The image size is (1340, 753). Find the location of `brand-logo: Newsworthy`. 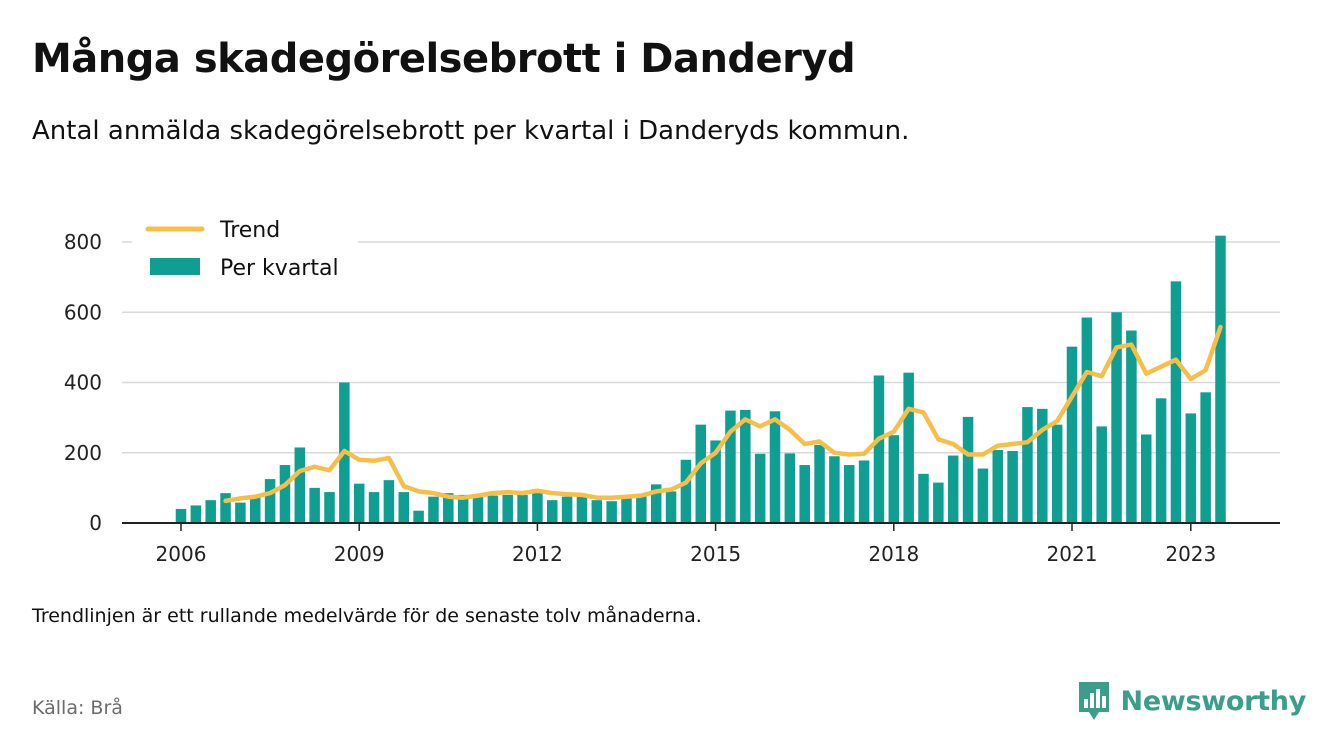

brand-logo: Newsworthy is located at coordinates (1191, 701).